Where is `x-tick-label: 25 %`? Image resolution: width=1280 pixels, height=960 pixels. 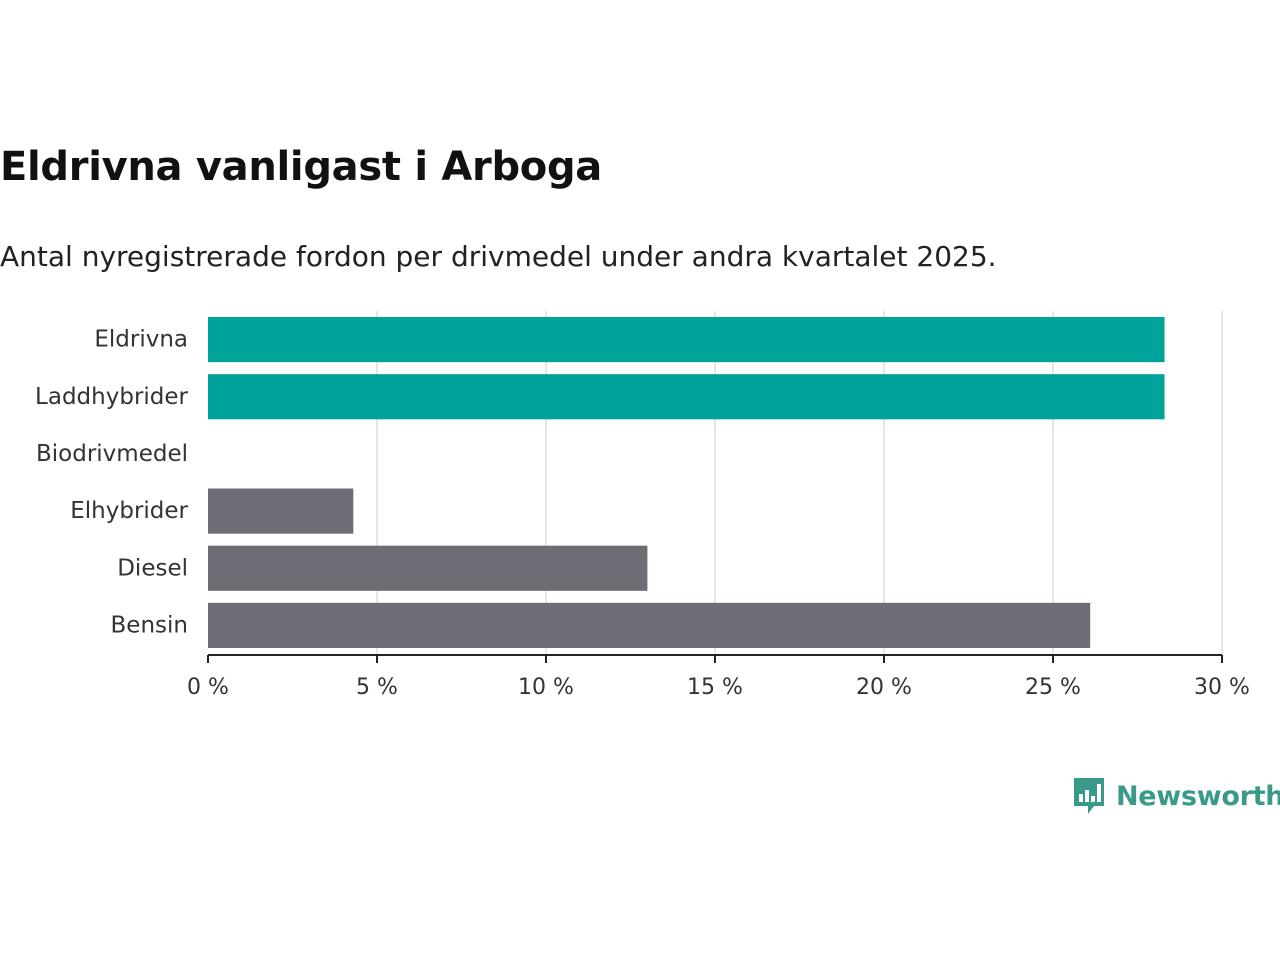
x-tick-label: 25 % is located at coordinates (1053, 687).